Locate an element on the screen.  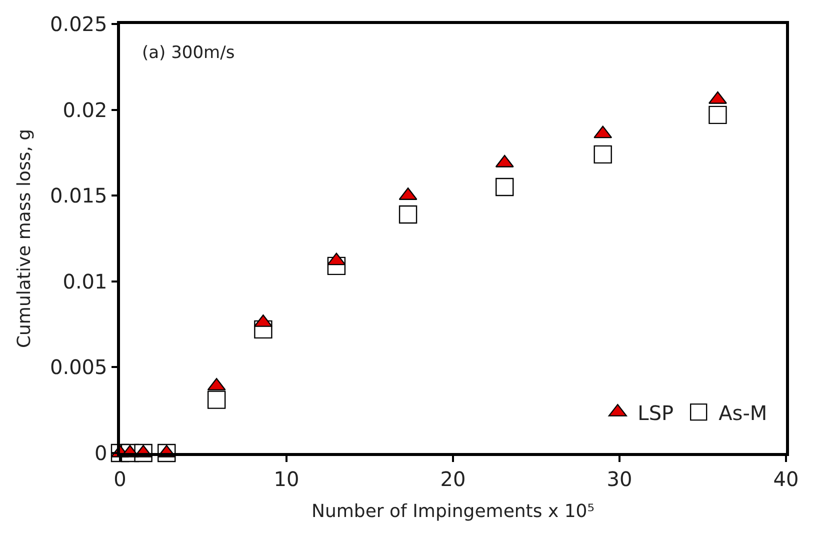
x-tick-label: 10 is located at coordinates (287, 478).